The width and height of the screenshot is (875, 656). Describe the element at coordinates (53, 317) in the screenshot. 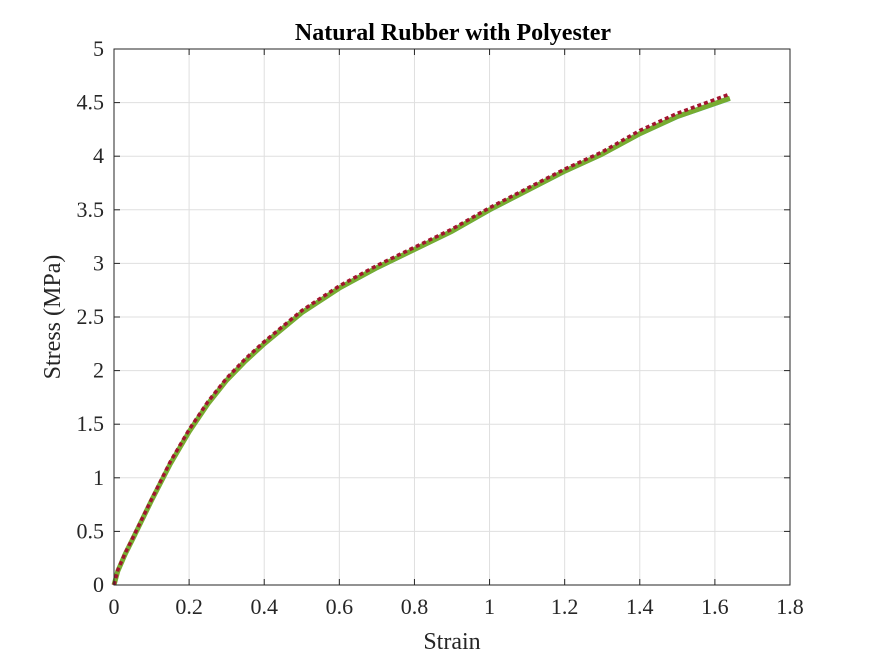

I see `y-axis-label: Stress (MPa)` at that location.